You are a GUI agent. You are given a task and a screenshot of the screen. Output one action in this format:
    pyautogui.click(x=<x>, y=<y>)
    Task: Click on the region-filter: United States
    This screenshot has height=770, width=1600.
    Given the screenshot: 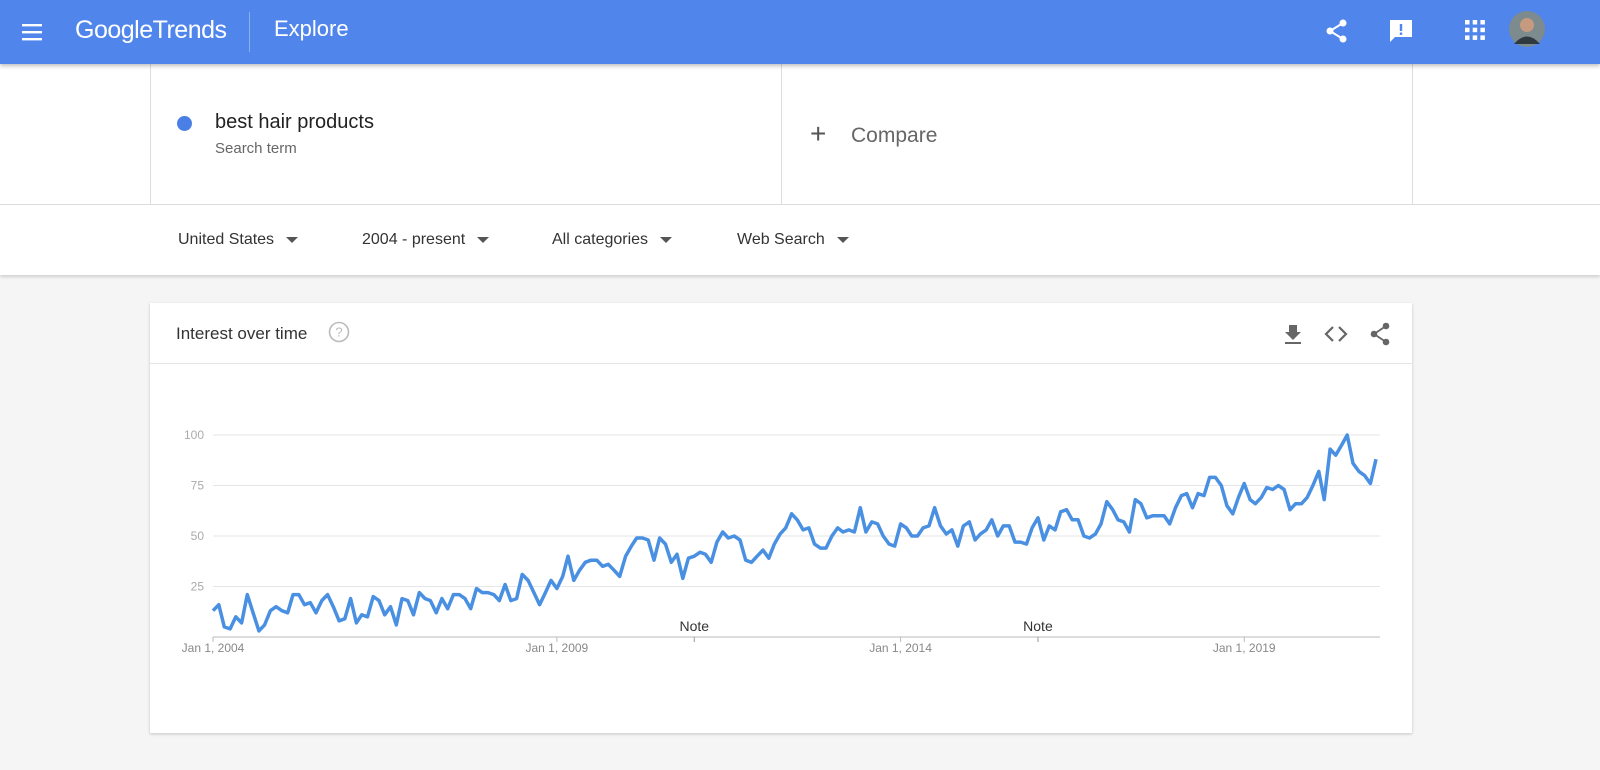 What is the action you would take?
    pyautogui.click(x=238, y=240)
    